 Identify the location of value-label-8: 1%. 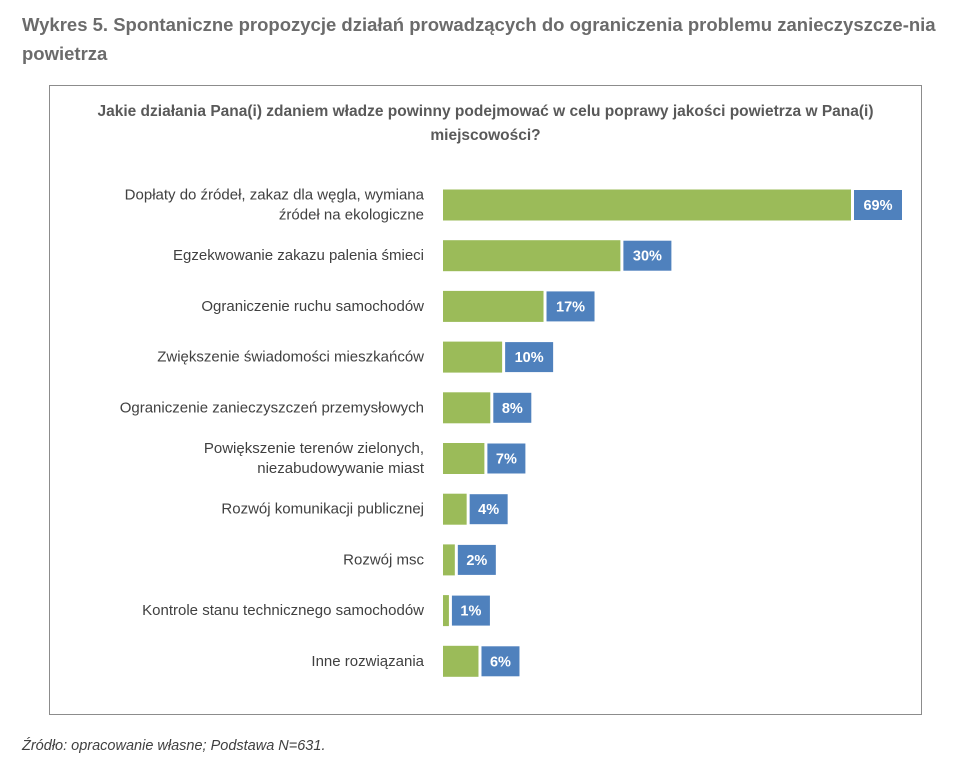
(470, 612).